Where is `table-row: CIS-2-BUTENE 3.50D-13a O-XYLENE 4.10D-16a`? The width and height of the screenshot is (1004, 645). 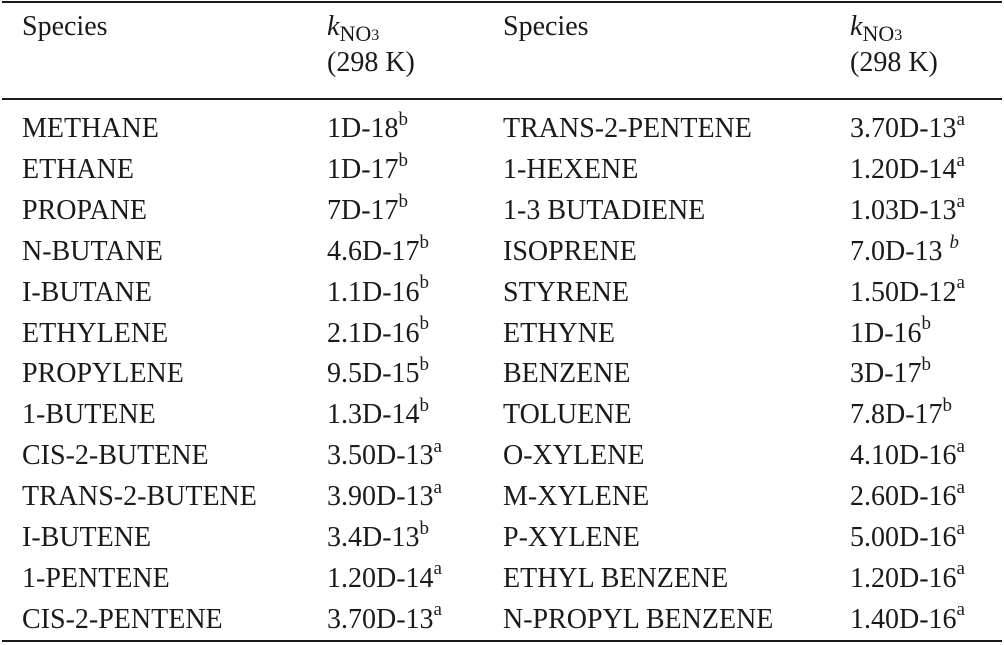
table-row: CIS-2-BUTENE 3.50D-13a O-XYLENE 4.10D-16a is located at coordinates (500, 456).